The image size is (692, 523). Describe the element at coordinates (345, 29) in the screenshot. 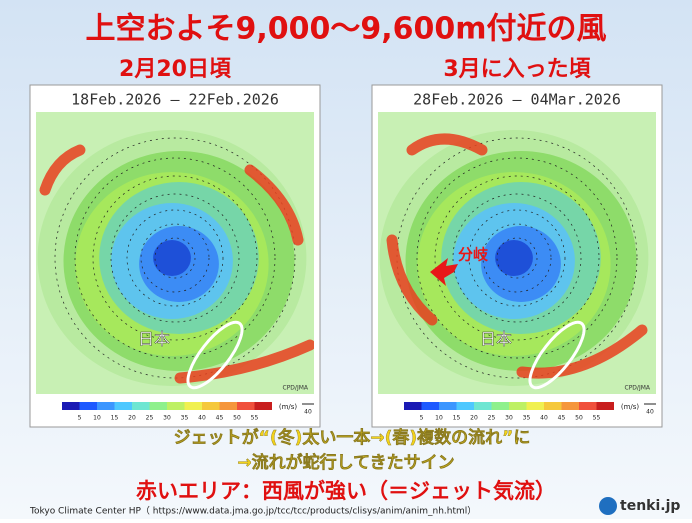

I see `title: 上空およそ9,000～9,600m付近の風` at that location.